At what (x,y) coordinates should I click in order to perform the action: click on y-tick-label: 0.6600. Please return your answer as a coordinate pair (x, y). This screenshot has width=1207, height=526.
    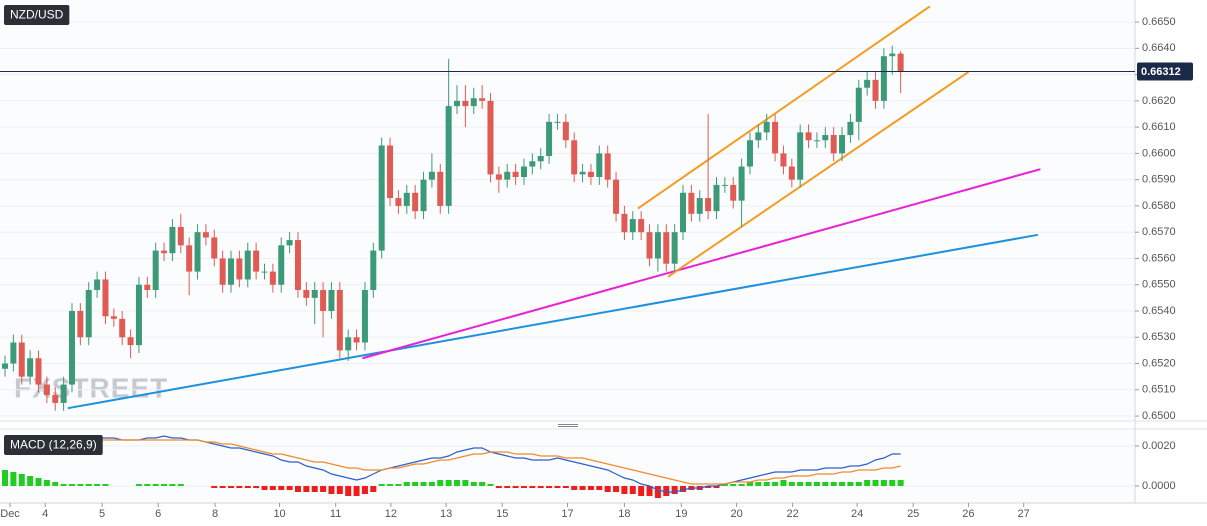
    Looking at the image, I should click on (1159, 153).